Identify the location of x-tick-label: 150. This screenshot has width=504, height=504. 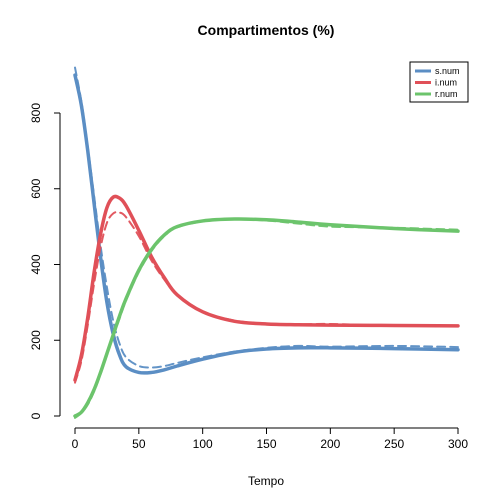
(266, 444).